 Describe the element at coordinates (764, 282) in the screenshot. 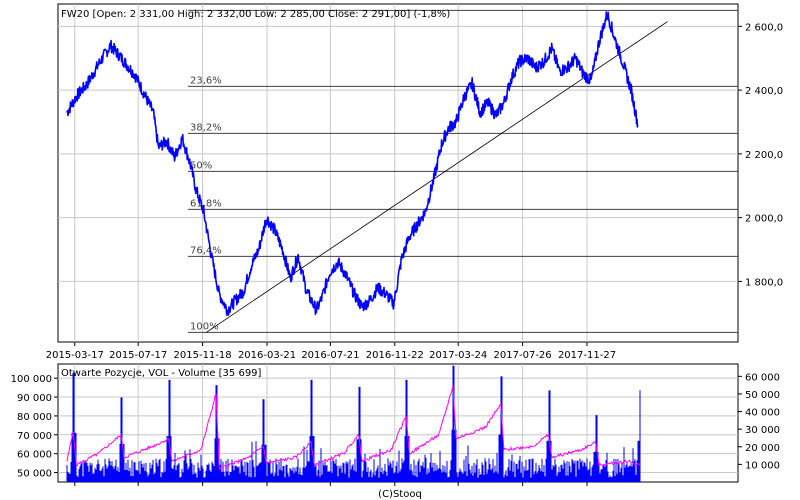

I see `y-tick-label: 1 800,0` at that location.